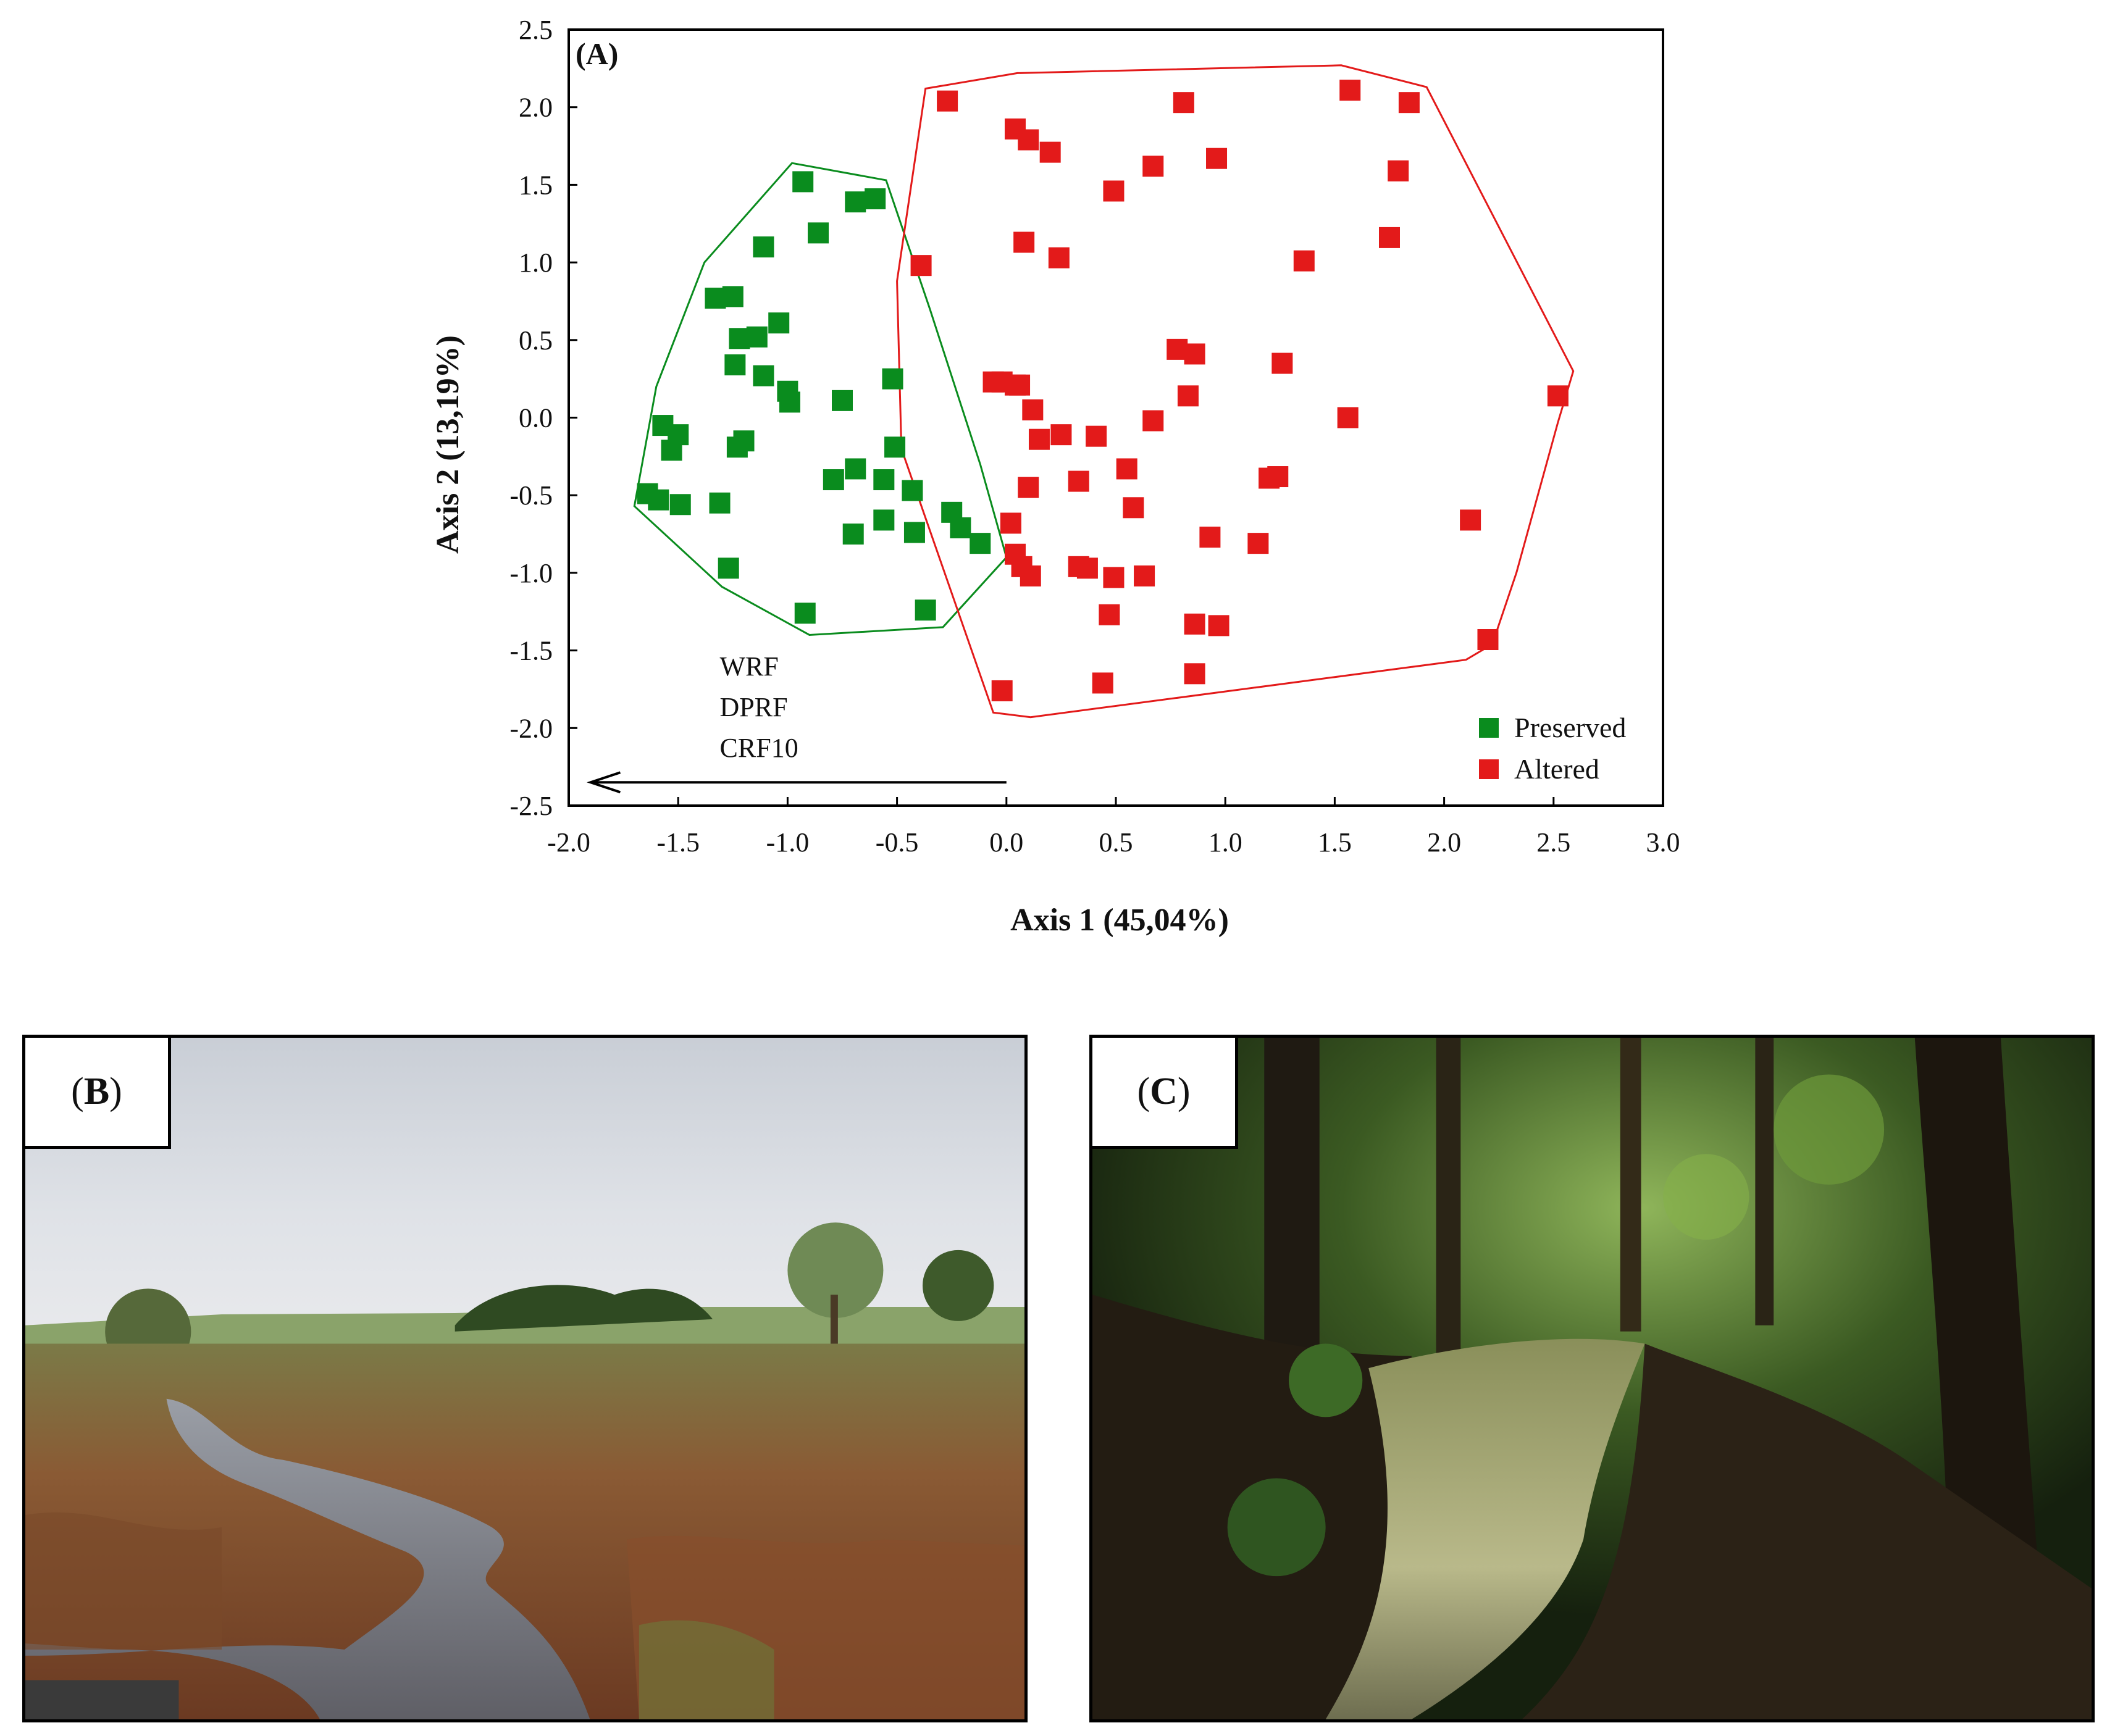 This screenshot has height=1736, width=2107. I want to click on y-tick-label: -2.5, so click(531, 806).